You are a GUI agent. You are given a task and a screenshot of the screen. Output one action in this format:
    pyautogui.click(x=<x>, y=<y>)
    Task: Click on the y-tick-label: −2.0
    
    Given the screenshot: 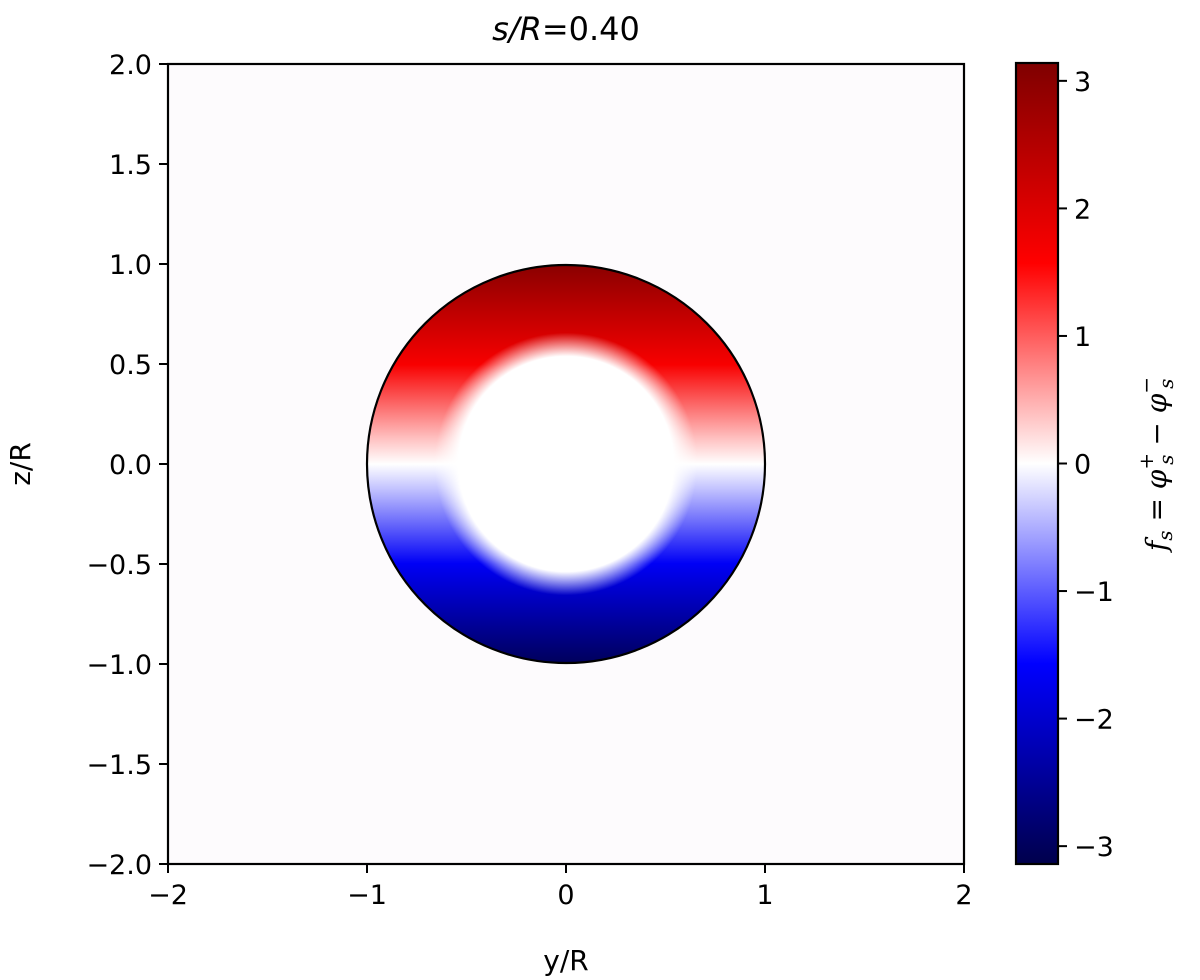 What is the action you would take?
    pyautogui.click(x=119, y=865)
    